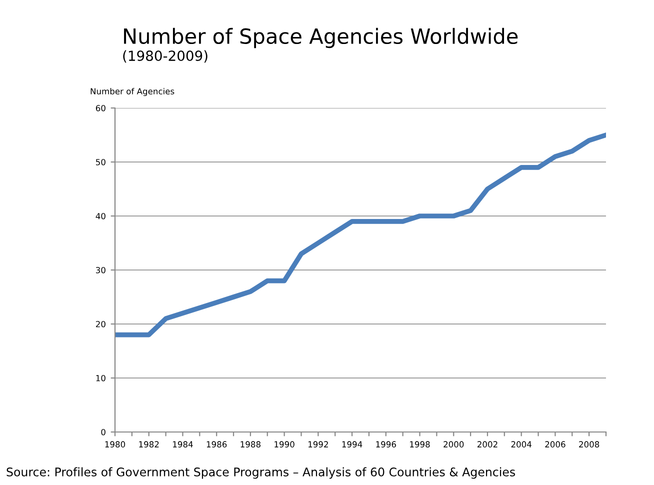 This screenshot has width=654, height=485. I want to click on x-tick-label: 2008, so click(589, 444).